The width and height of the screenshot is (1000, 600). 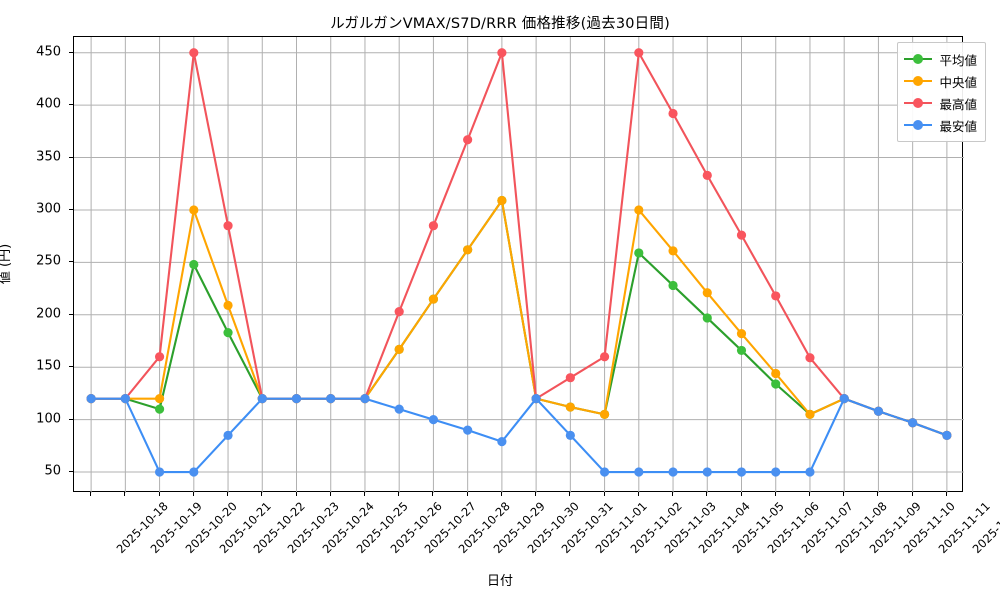 I want to click on legend-label: 中央値, so click(x=958, y=82).